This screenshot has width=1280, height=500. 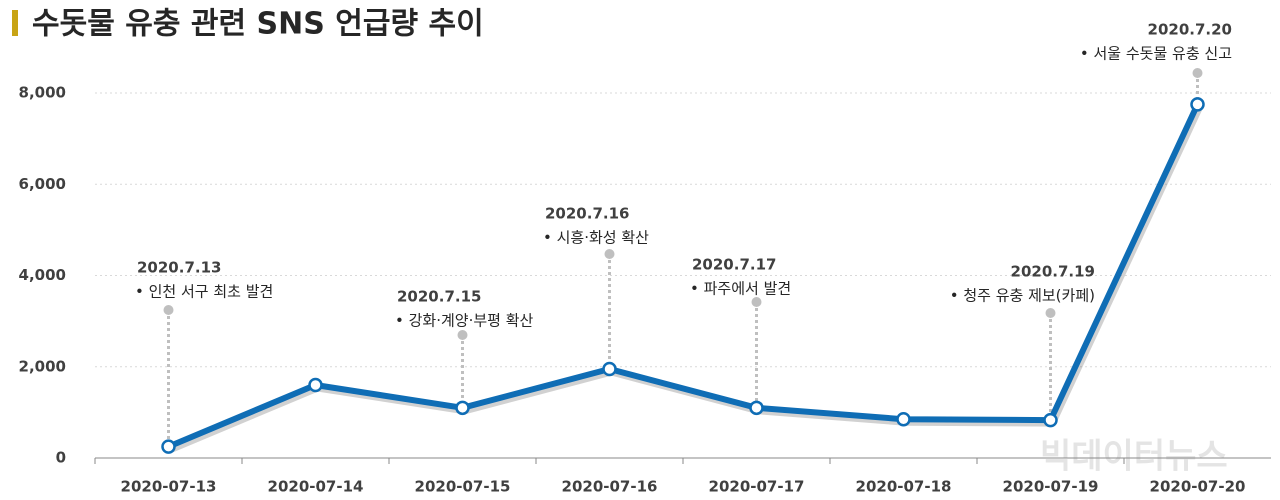 What do you see at coordinates (1198, 487) in the screenshot?
I see `x-tick-label: 2020-07-20` at bounding box center [1198, 487].